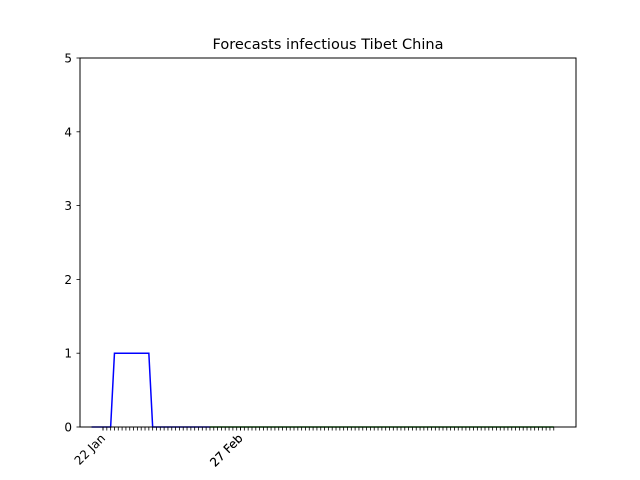 The width and height of the screenshot is (640, 480). What do you see at coordinates (72, 243) in the screenshot?
I see `y-axis: 0 1 2 3 4 5` at bounding box center [72, 243].